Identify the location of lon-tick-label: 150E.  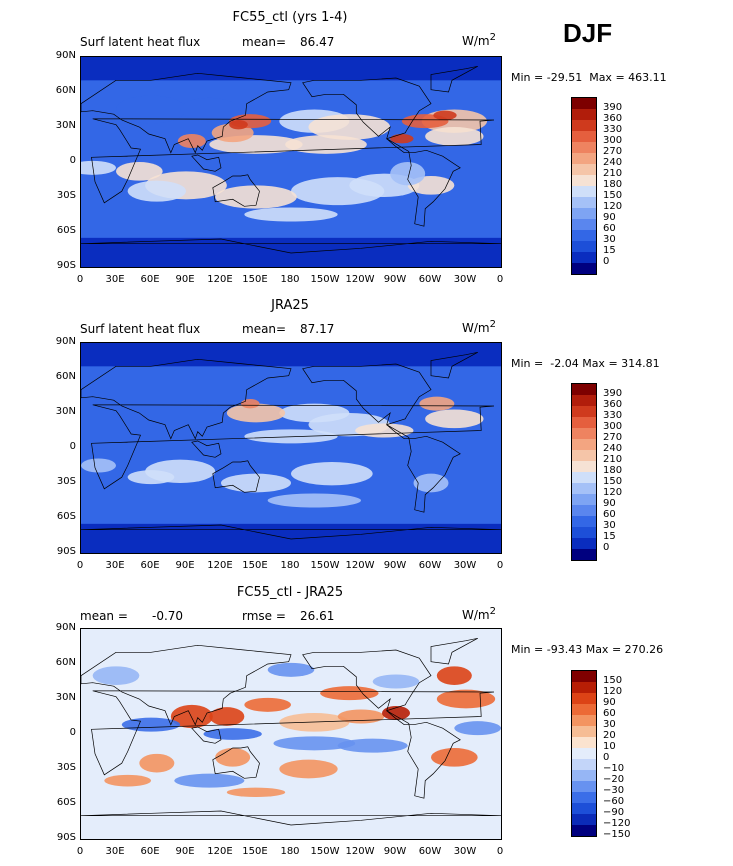
(255, 279).